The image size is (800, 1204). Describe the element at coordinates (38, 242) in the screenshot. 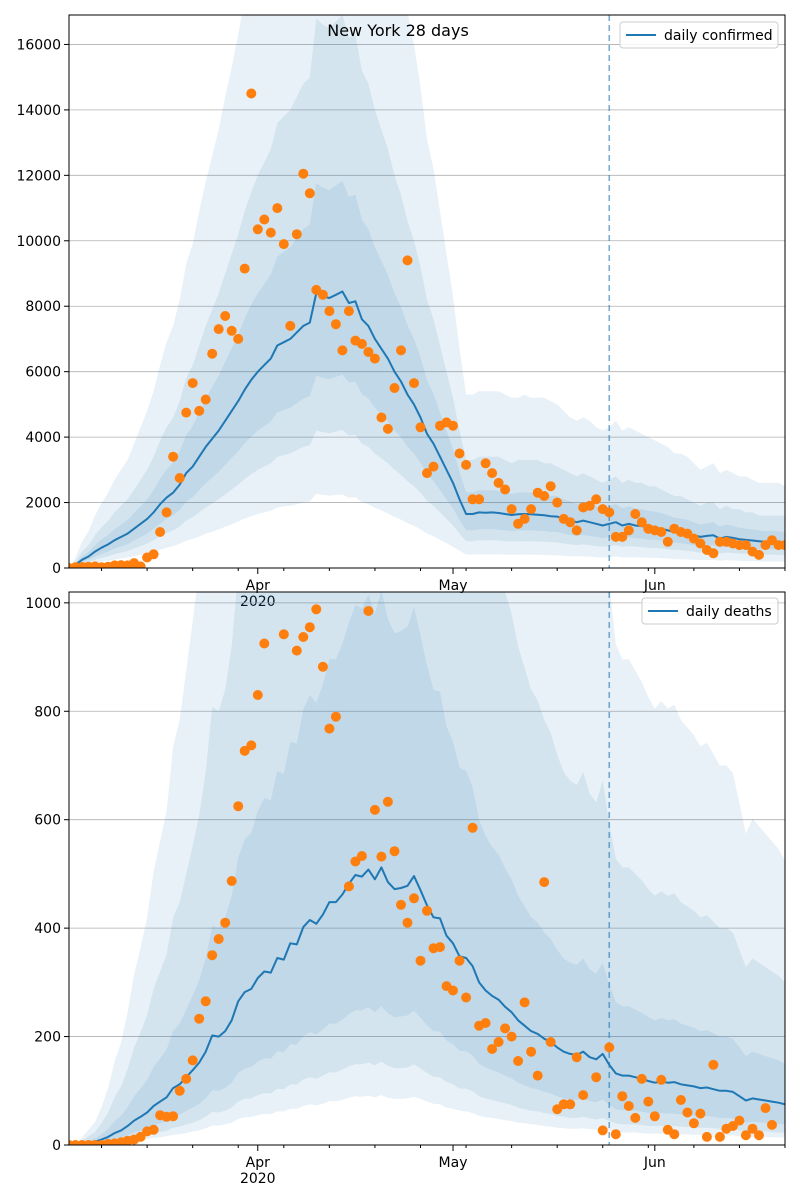

I see `y-tick-label: 10000` at that location.